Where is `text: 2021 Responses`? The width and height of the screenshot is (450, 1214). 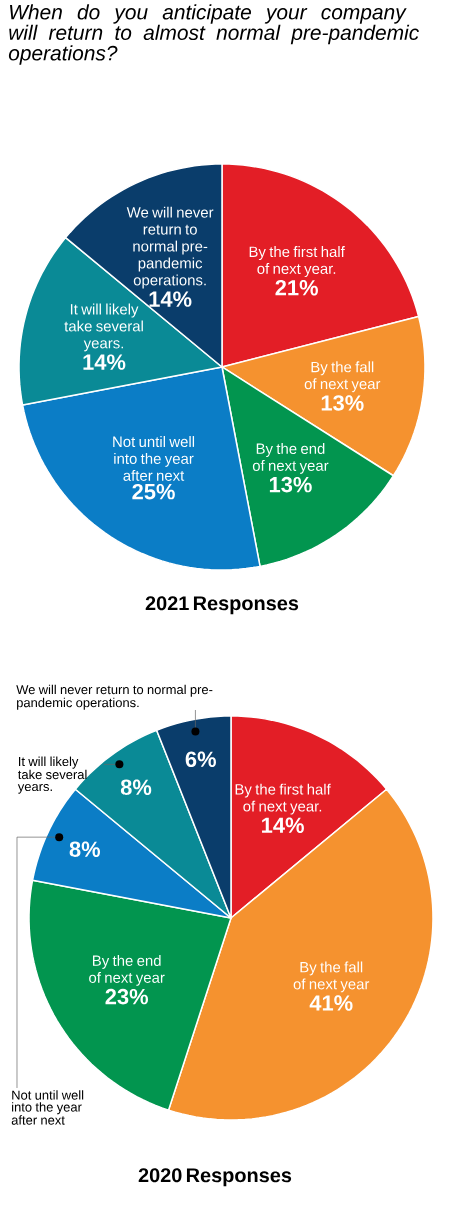 text: 2021 Responses is located at coordinates (222, 605).